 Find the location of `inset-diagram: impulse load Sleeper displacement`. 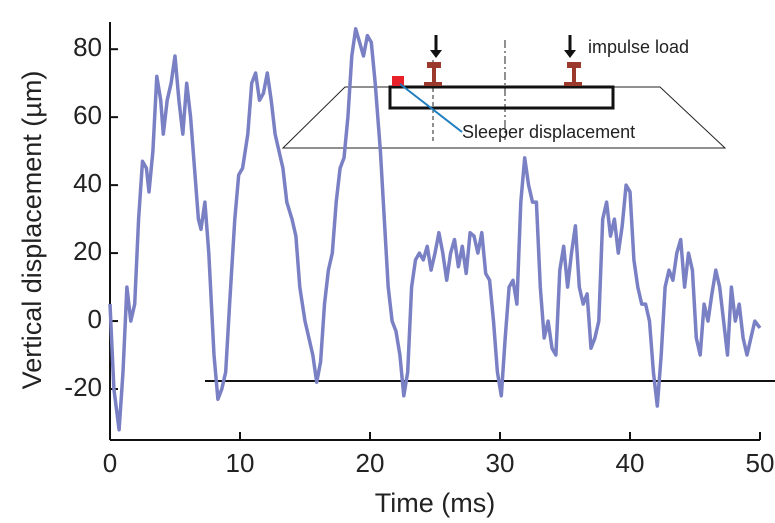

inset-diagram: impulse load Sleeper displacement is located at coordinates (504, 92).